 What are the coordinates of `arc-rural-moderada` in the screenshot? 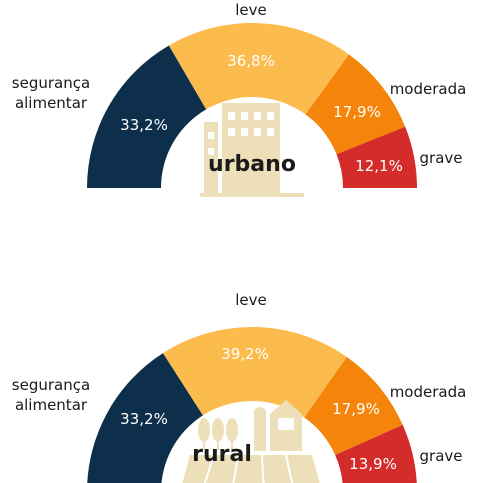 It's located at (353, 405).